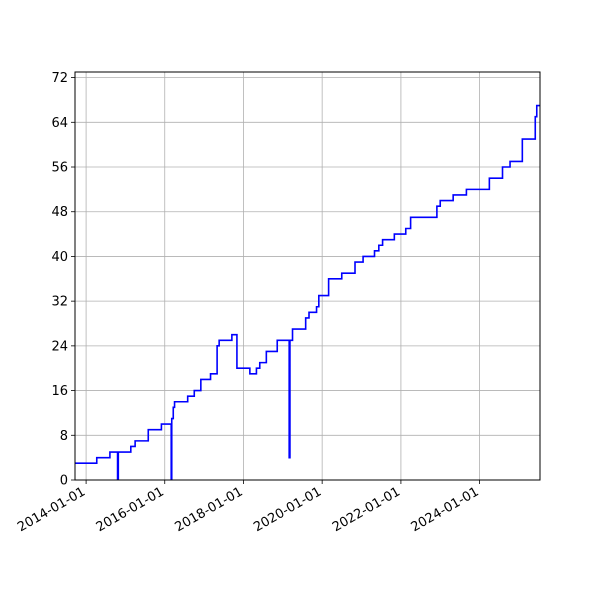  Describe the element at coordinates (64, 481) in the screenshot. I see `y-tick-label: 0` at that location.